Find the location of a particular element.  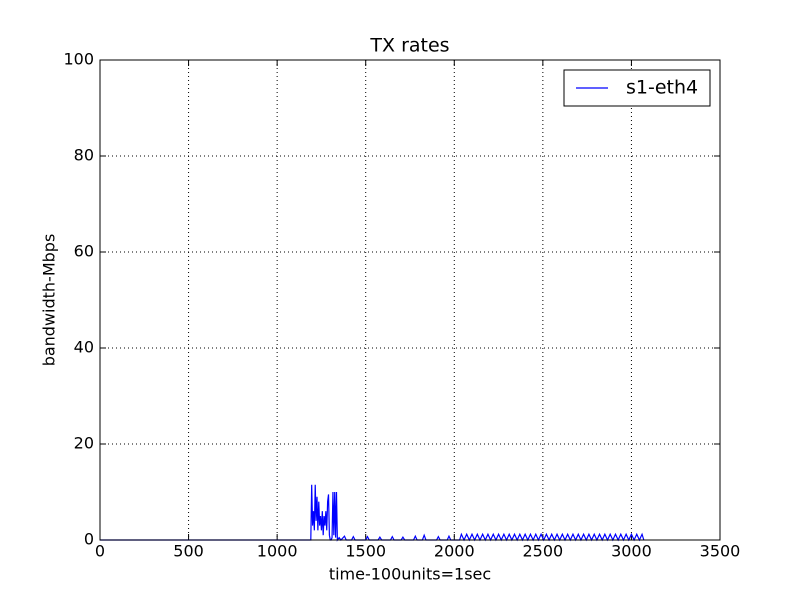

y-tick-label: 60 is located at coordinates (84, 251).